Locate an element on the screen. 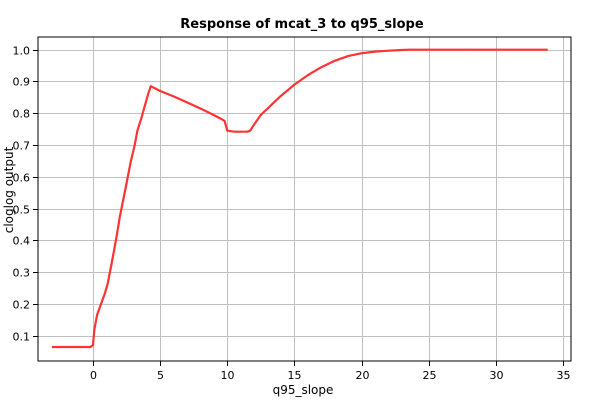  y-tick-label: 0.7 is located at coordinates (22, 146).